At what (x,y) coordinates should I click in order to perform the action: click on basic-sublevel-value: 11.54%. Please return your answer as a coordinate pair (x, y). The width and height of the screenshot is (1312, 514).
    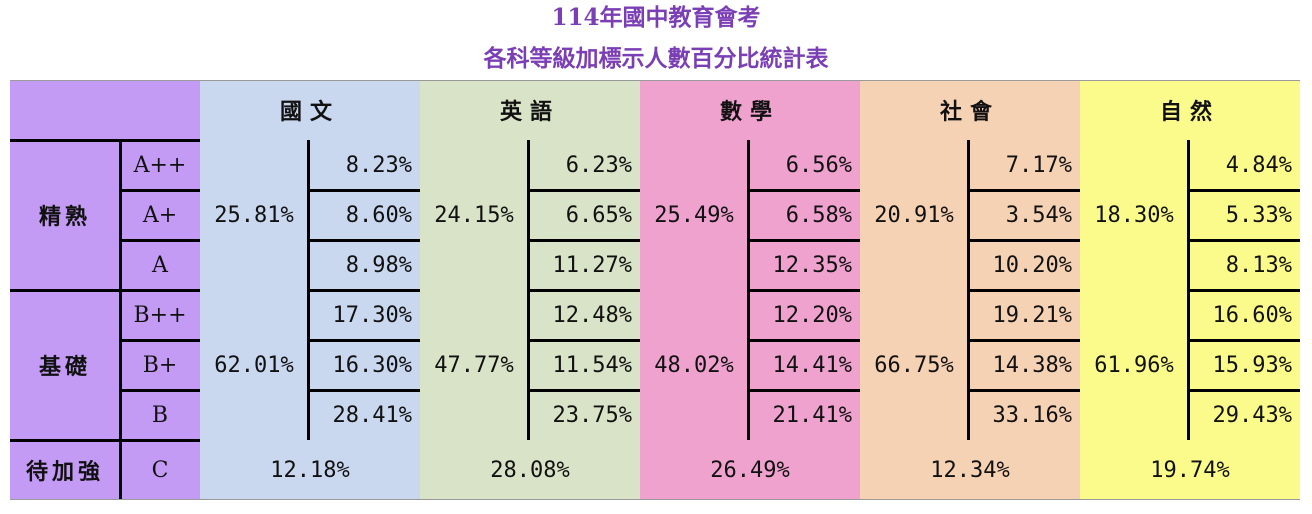
    Looking at the image, I should click on (584, 365).